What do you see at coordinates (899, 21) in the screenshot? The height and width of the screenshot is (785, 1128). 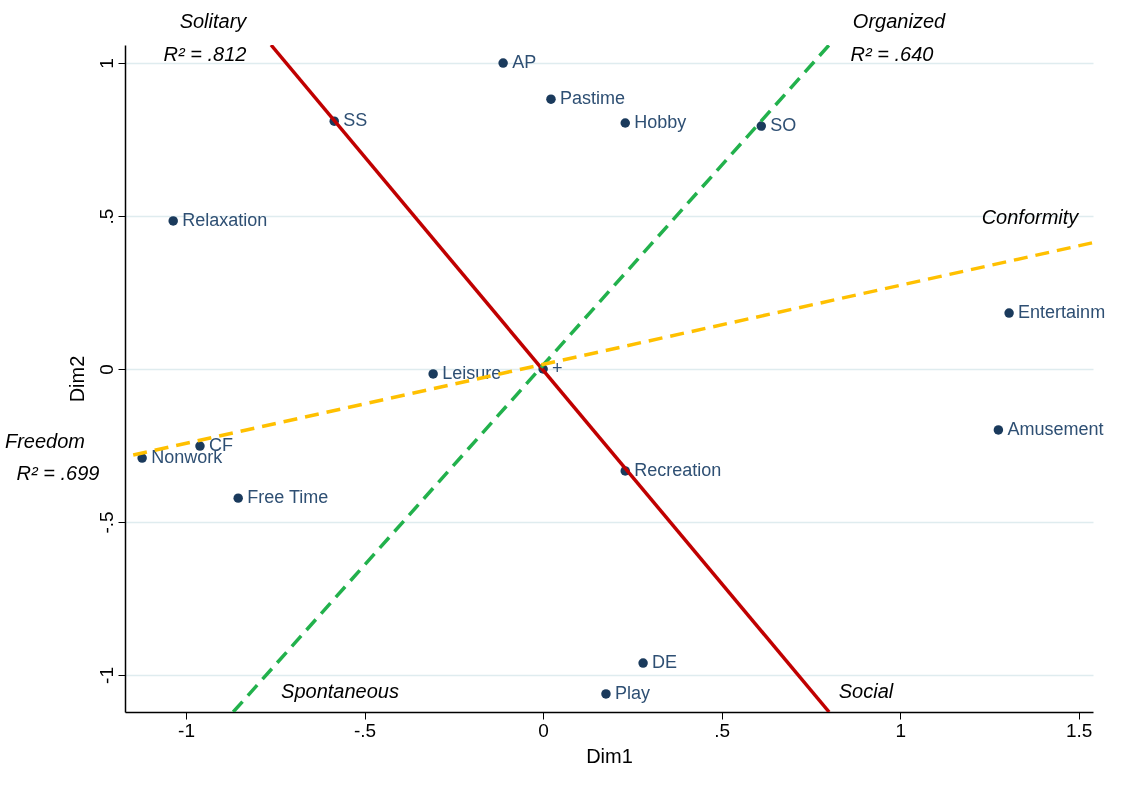 I see `text: Organized` at bounding box center [899, 21].